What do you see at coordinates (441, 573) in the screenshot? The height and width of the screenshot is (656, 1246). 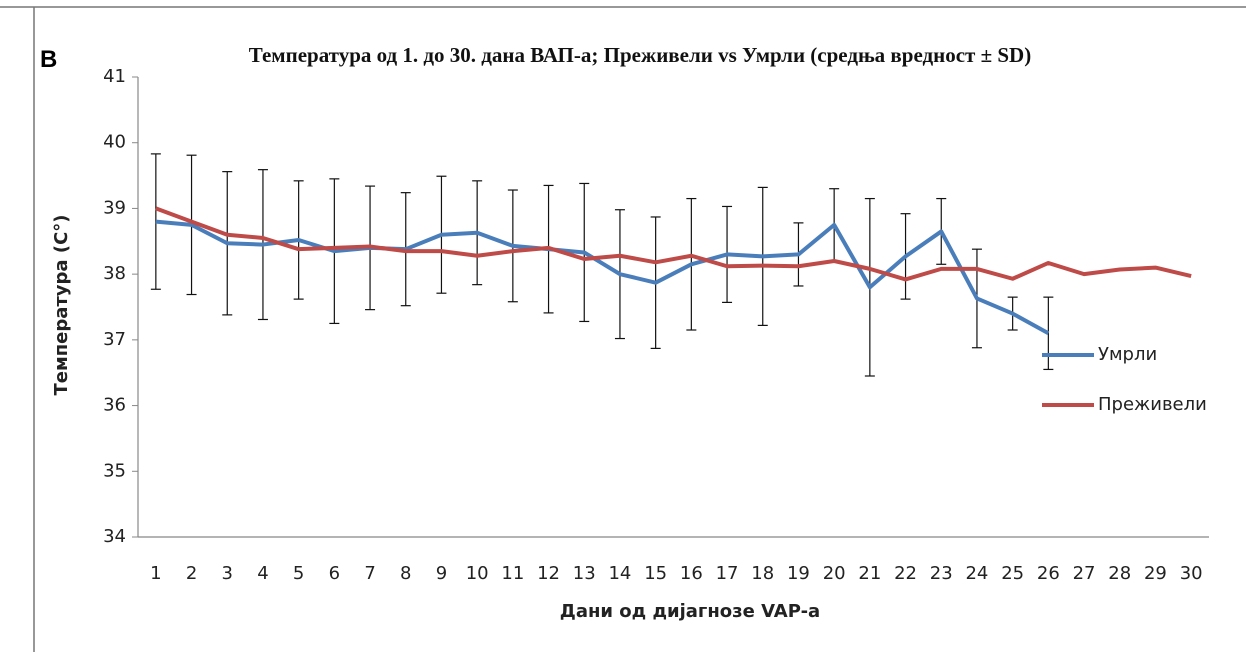 I see `x-tick-label: 9` at bounding box center [441, 573].